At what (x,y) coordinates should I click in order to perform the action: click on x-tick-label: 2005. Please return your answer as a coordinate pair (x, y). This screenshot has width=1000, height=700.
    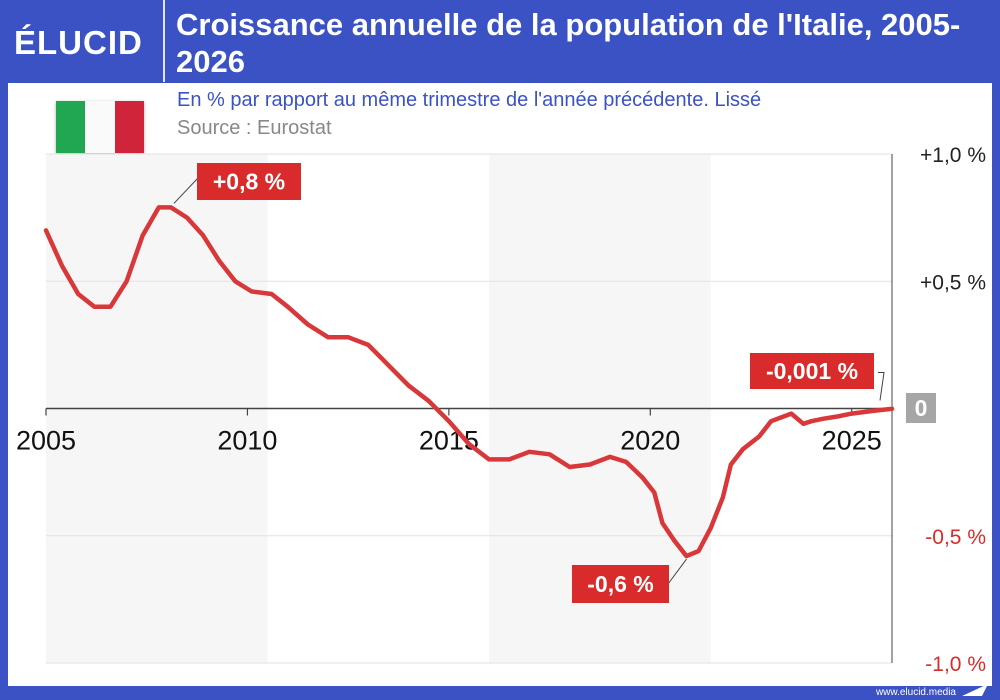
    Looking at the image, I should click on (46, 441).